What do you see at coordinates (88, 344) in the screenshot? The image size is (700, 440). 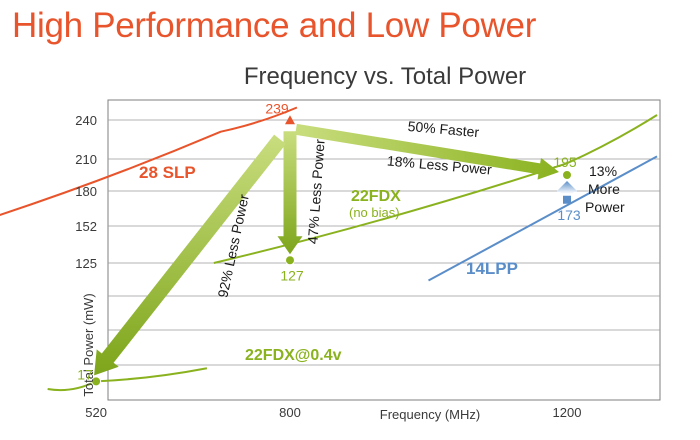 I see `y-axis-label: Total Power (mW)` at bounding box center [88, 344].